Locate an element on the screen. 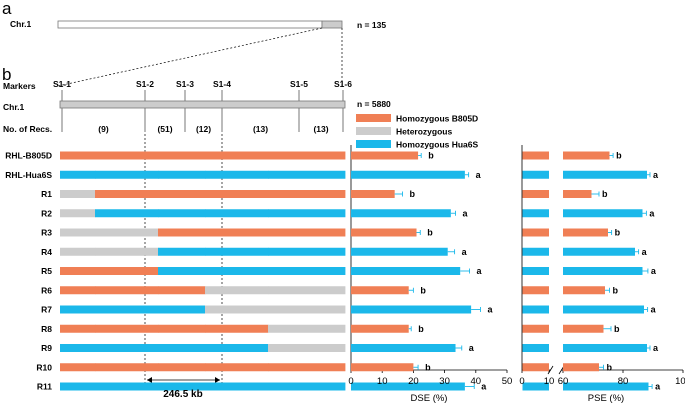 This screenshot has width=685, height=408. dse-bar-R3 is located at coordinates (384, 232).